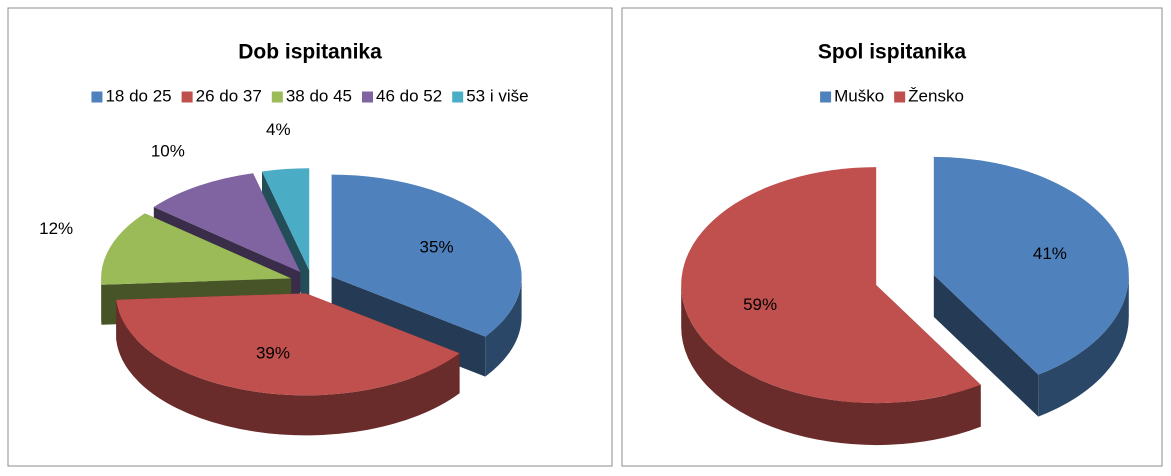  I want to click on chart-title: Dob ispitanika, so click(310, 52).